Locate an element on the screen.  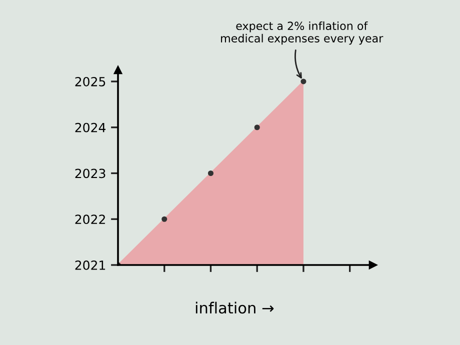
y-tick-label: 2025 is located at coordinates (90, 81).